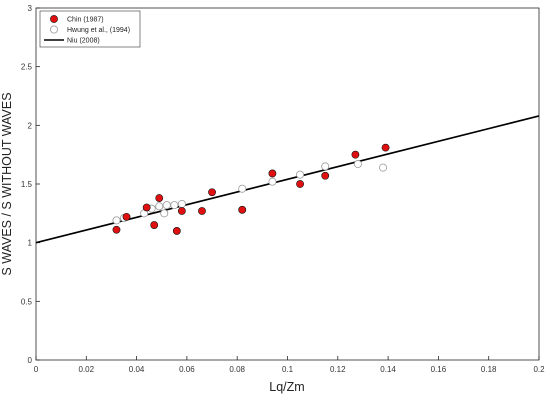 The height and width of the screenshot is (400, 550). Describe the element at coordinates (54, 29) in the screenshot. I see `legend-marker-hwung` at that location.